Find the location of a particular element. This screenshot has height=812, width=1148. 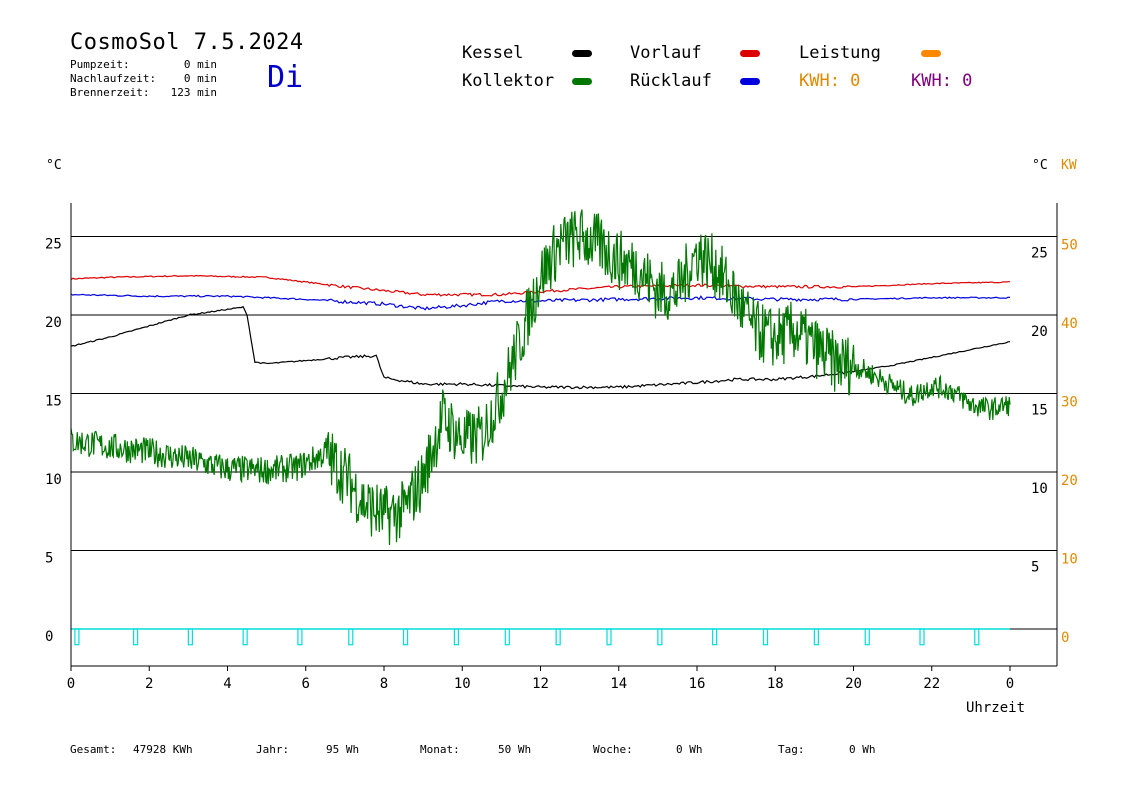

legend-ruecklauf-label: Rücklauf is located at coordinates (671, 81).